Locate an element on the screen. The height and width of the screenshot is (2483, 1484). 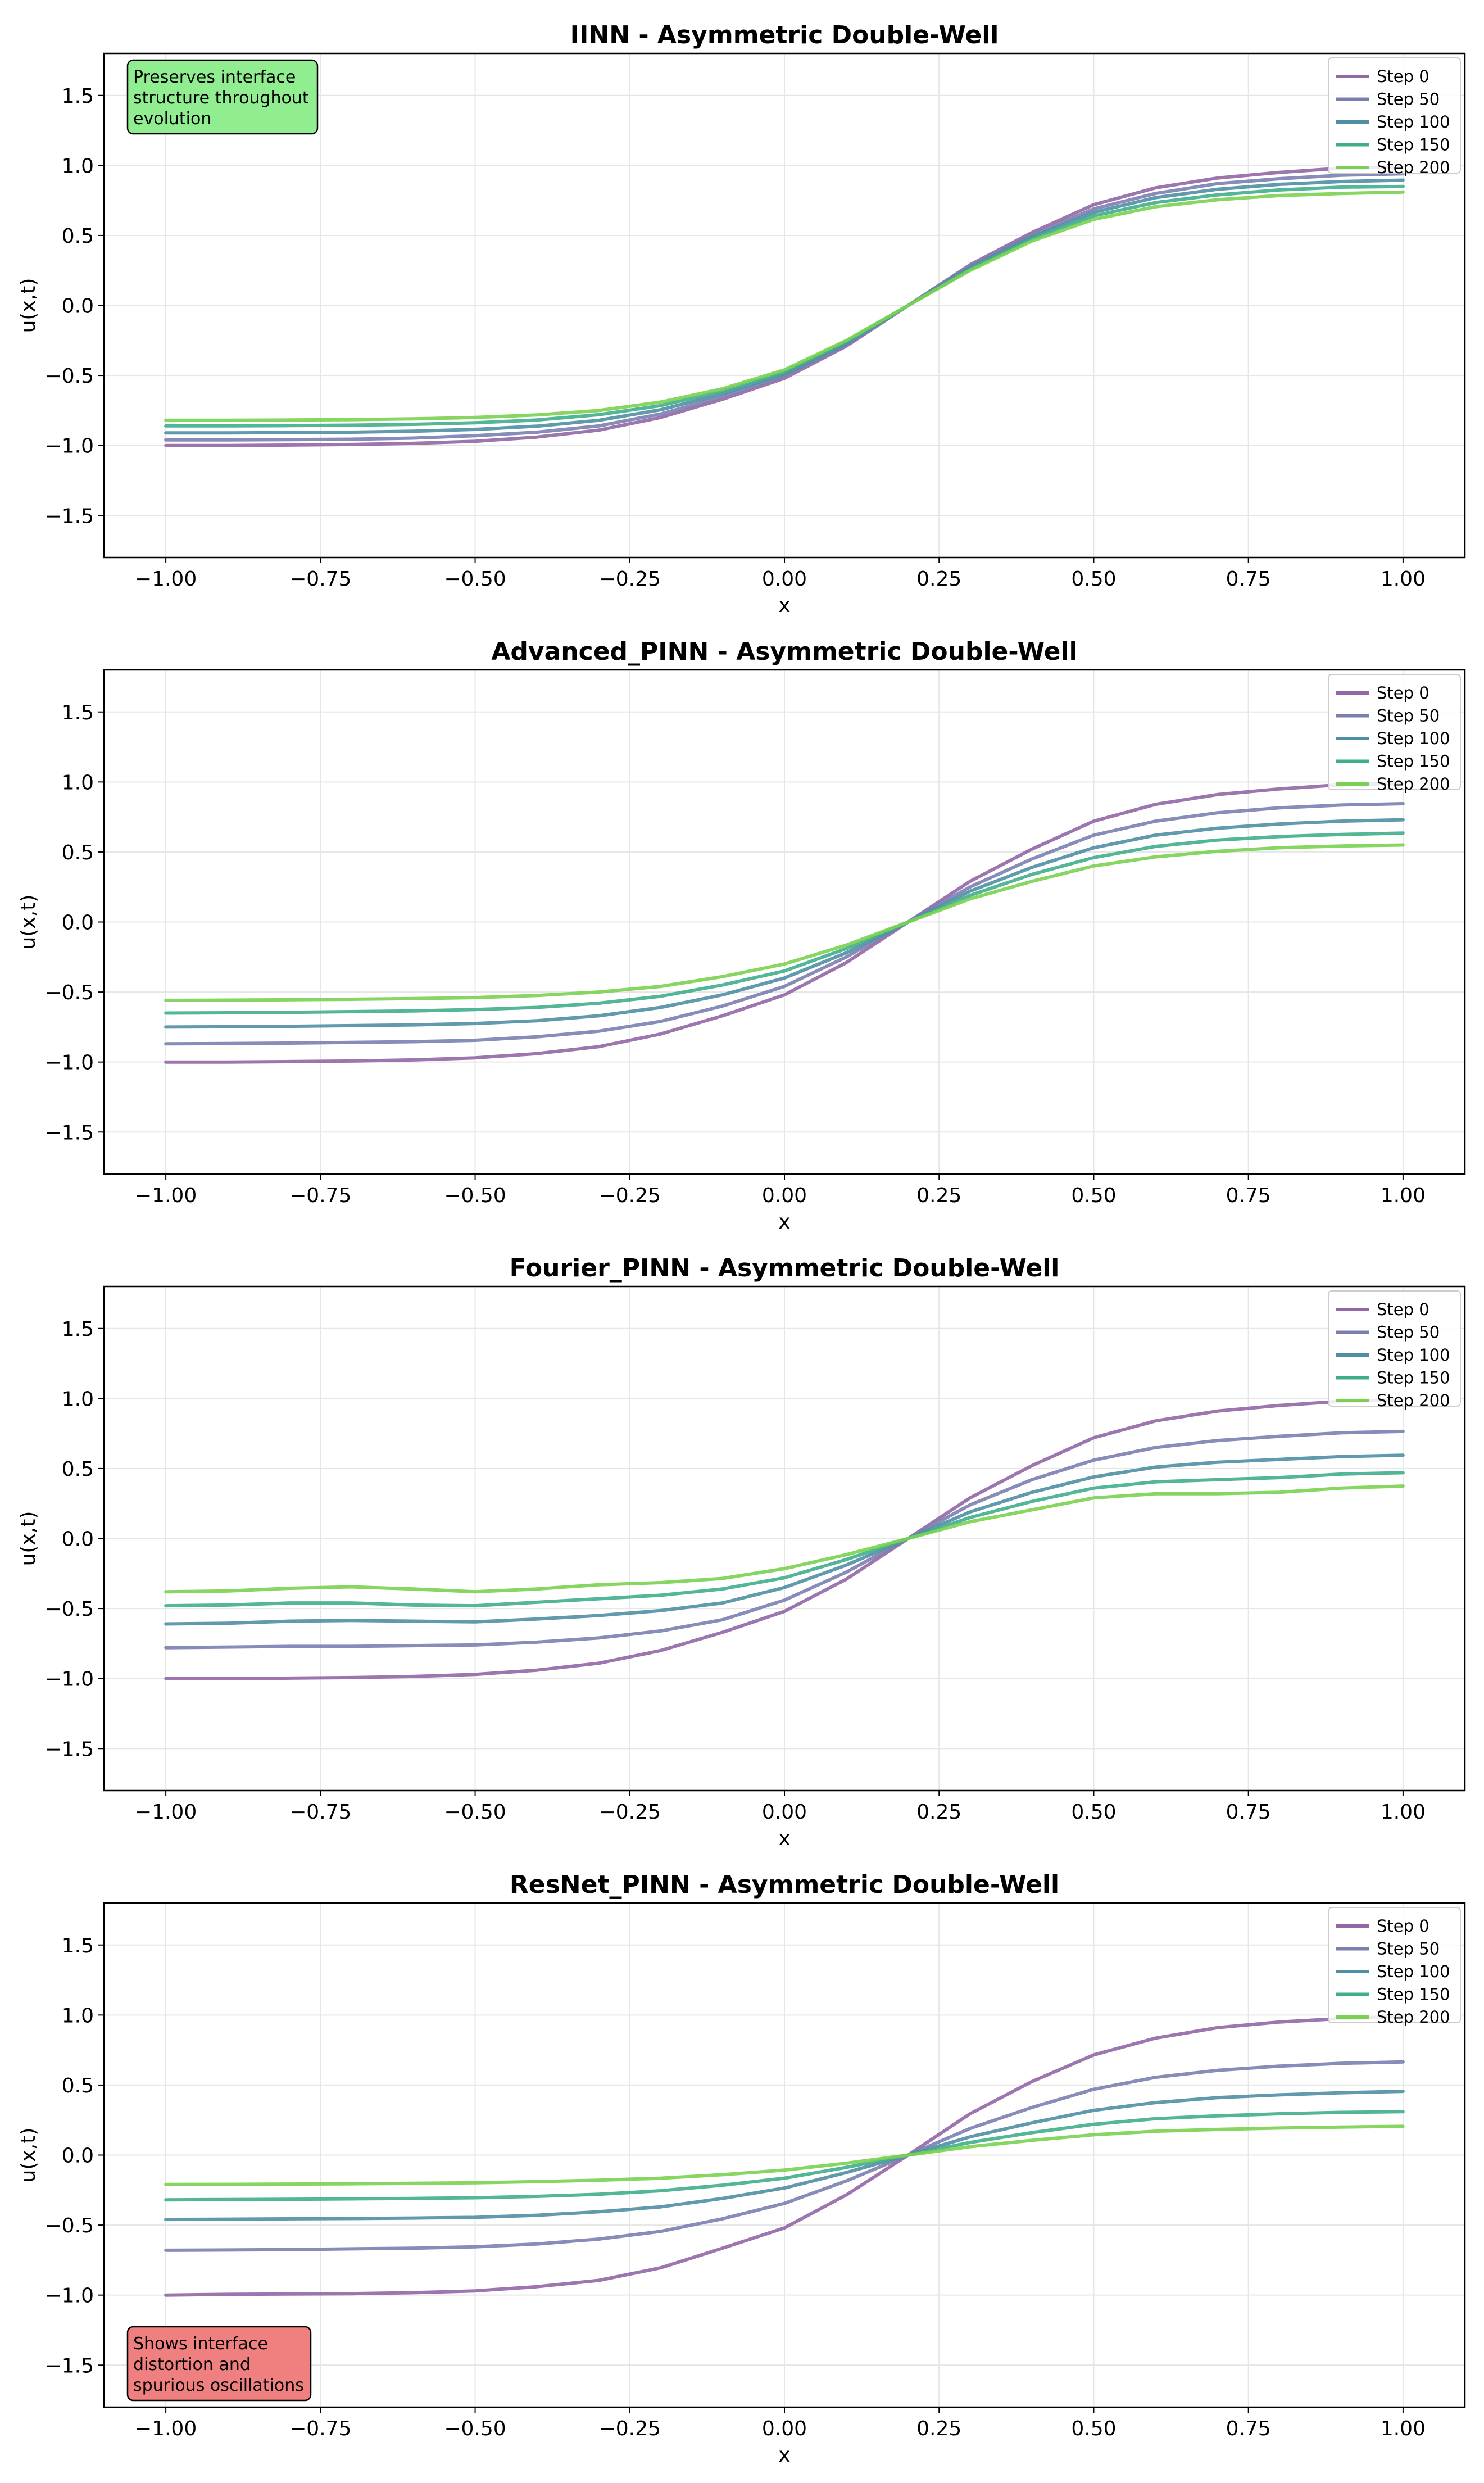
annotation-line: spurious oscillations is located at coordinates (218, 2386).